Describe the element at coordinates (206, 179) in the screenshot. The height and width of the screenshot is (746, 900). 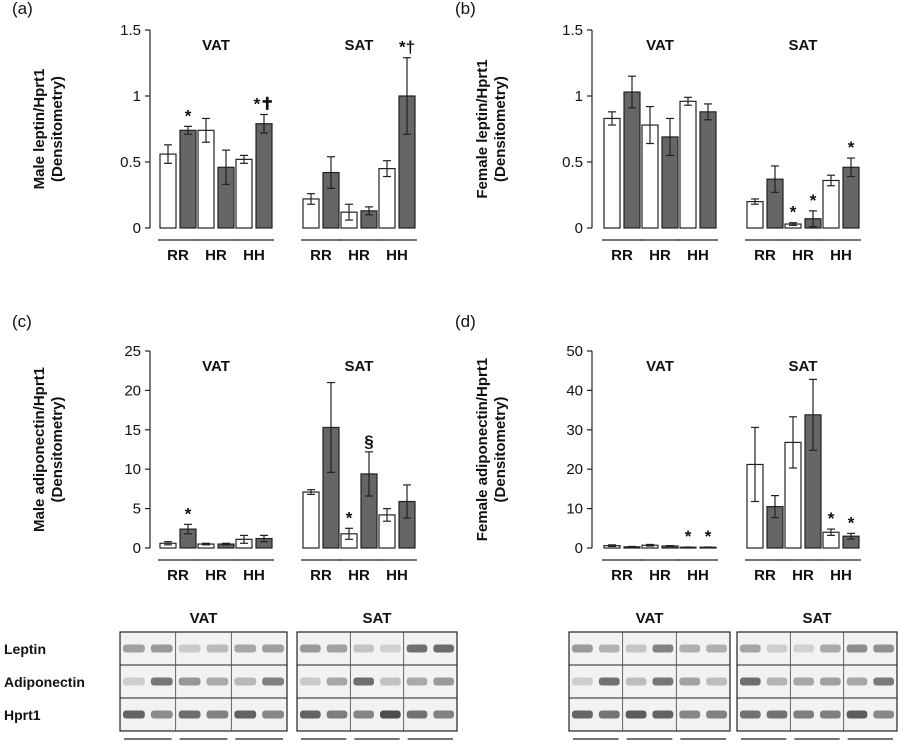
I see `bar-hr-white` at that location.